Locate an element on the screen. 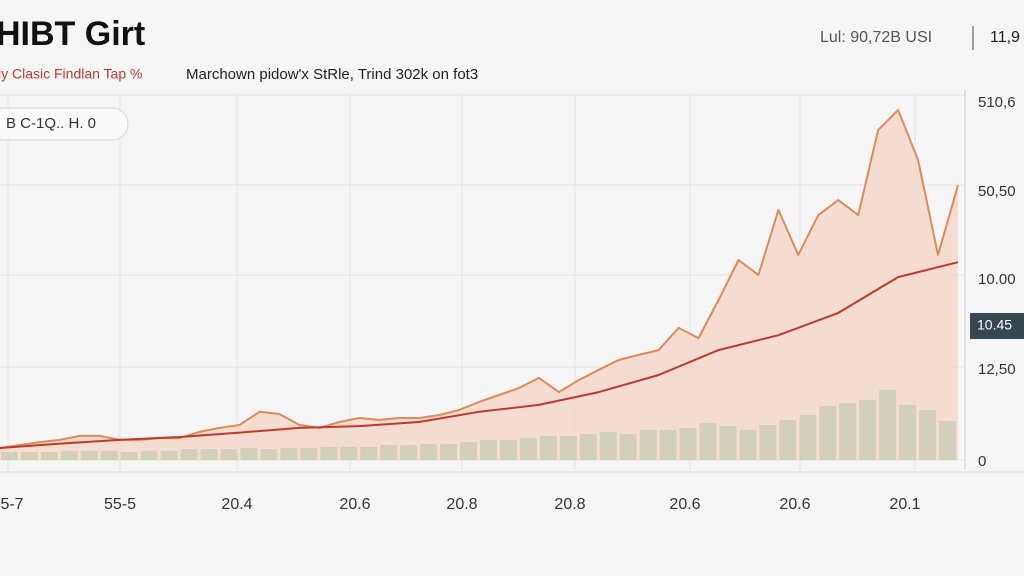 Image resolution: width=1024 pixels, height=576 pixels. price-value: 11,9 is located at coordinates (1005, 37).